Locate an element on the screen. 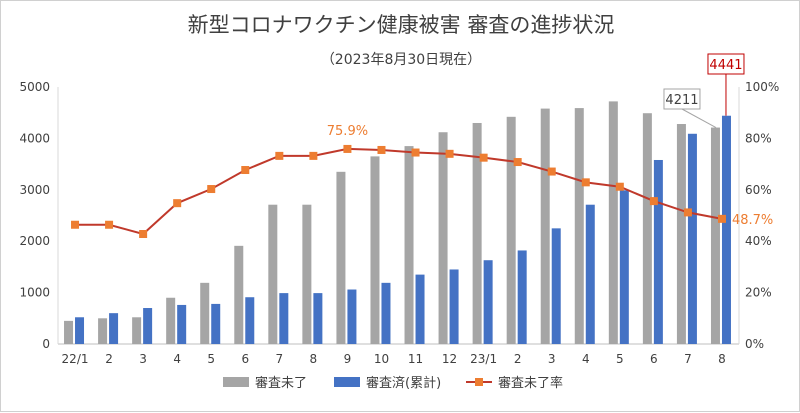 This screenshot has width=800, height=413. y-right-tick-label: 0% is located at coordinates (754, 344).